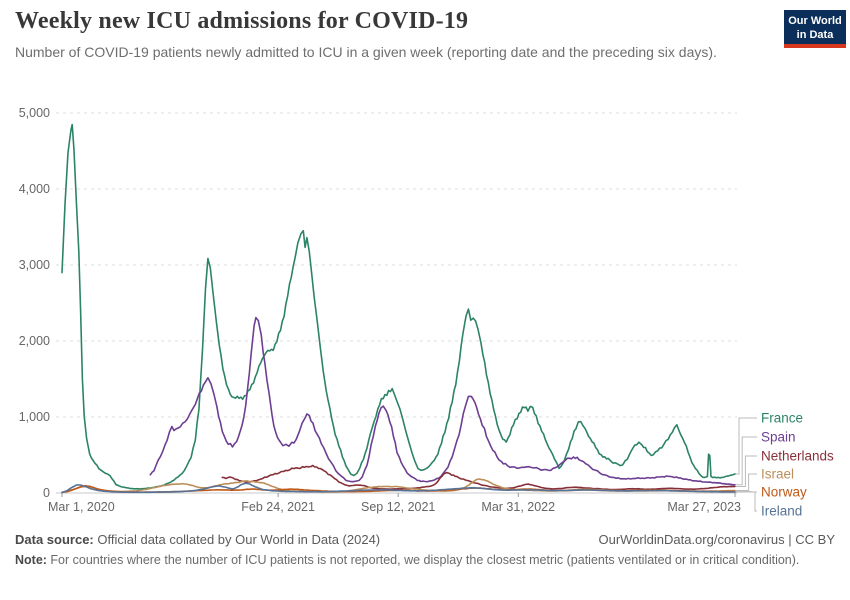  Describe the element at coordinates (746, 501) in the screenshot. I see `legend-connector-ireland` at that location.